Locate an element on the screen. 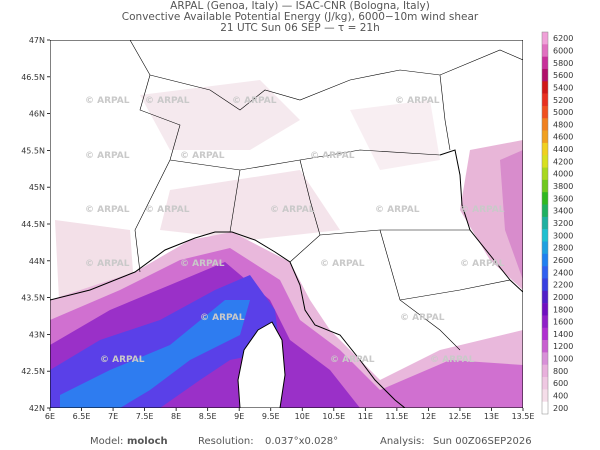 Image resolution: width=600 pixels, height=450 pixels. colorbar-label: 4000 is located at coordinates (563, 174).